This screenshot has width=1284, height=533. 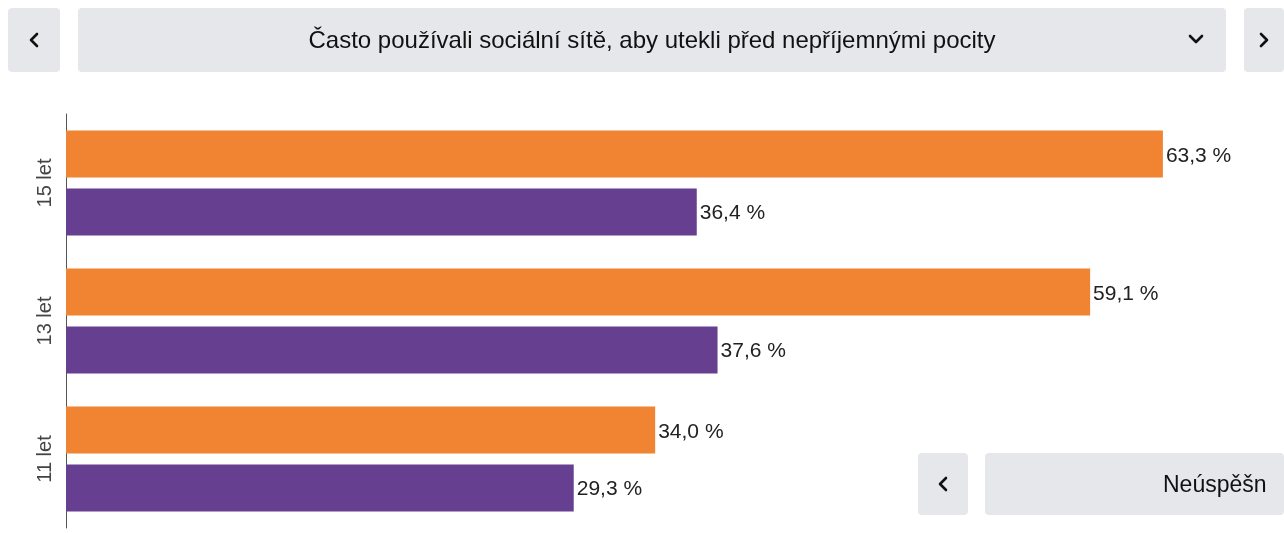 What do you see at coordinates (753, 350) in the screenshot?
I see `data-label: 37,6 %` at bounding box center [753, 350].